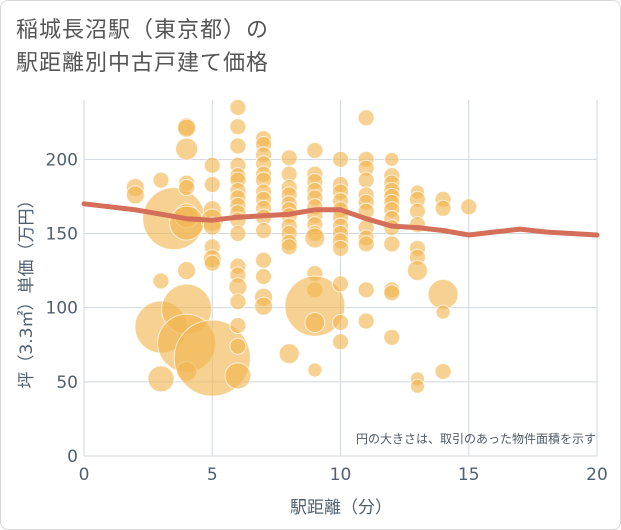  What do you see at coordinates (62, 235) in the screenshot?
I see `y-tick-label: 150` at bounding box center [62, 235].